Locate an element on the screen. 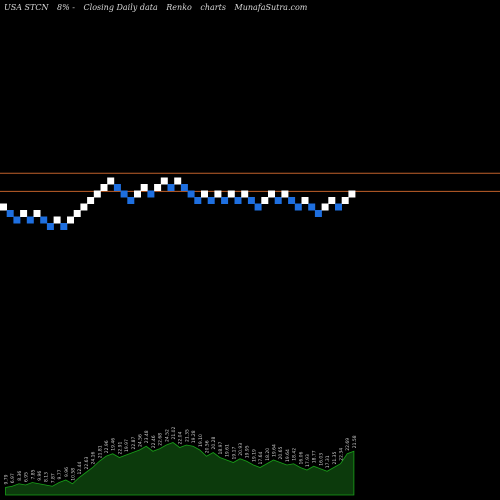 Image resolution: width=500 pixels, height=500 pixels. volume-label: 22.69 is located at coordinates (348, 444).